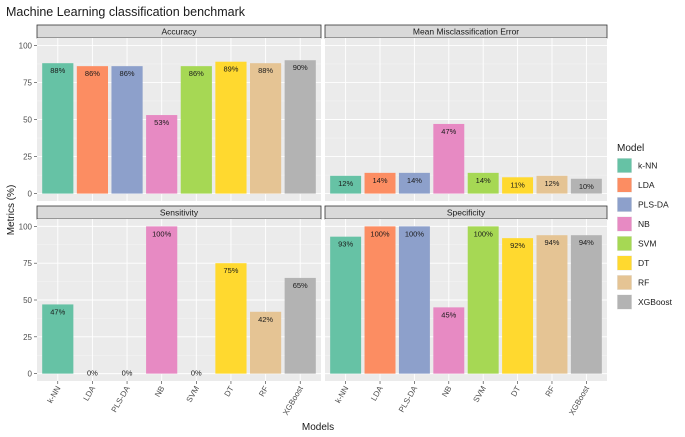 The image size is (685, 437). I want to click on bar-sensitivity-nb, so click(162, 300).